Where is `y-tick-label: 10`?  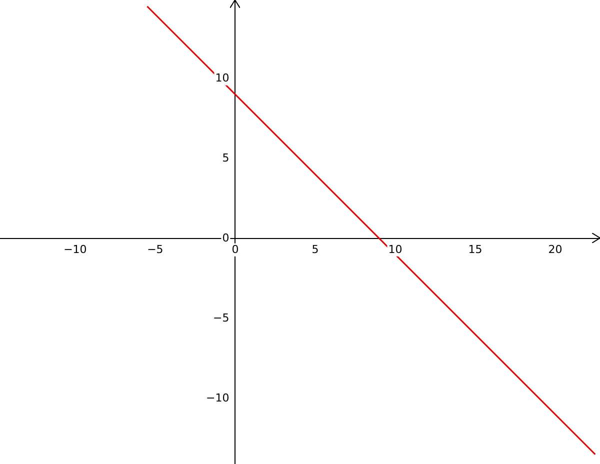
y-tick-label: 10 is located at coordinates (222, 77).